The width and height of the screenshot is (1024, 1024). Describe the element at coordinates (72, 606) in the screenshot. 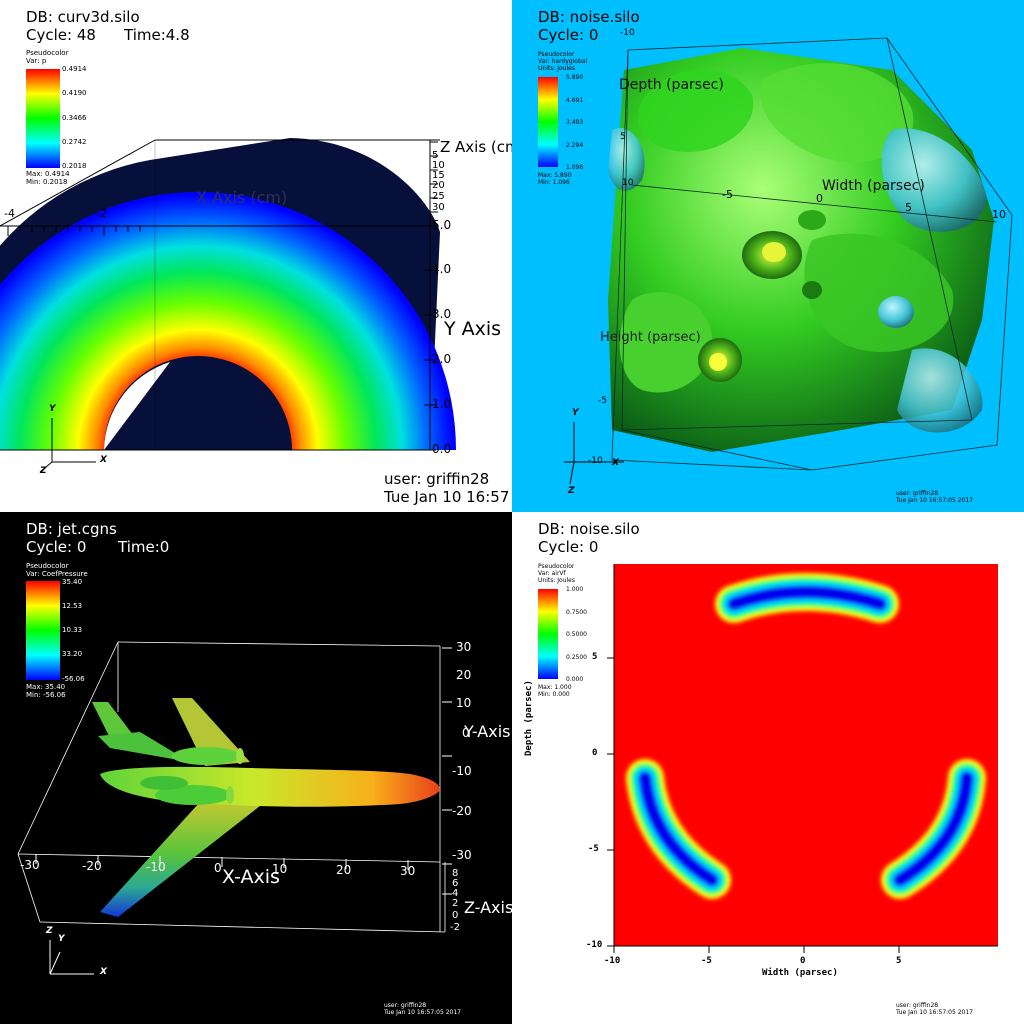

I see `legend-tick: 12.53` at that location.